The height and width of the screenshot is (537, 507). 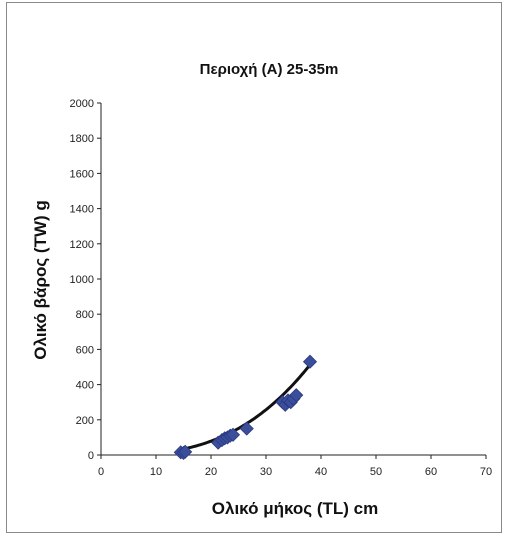 I want to click on chart-title: Περιοχή (Α) 25-35m, so click(x=269, y=69).